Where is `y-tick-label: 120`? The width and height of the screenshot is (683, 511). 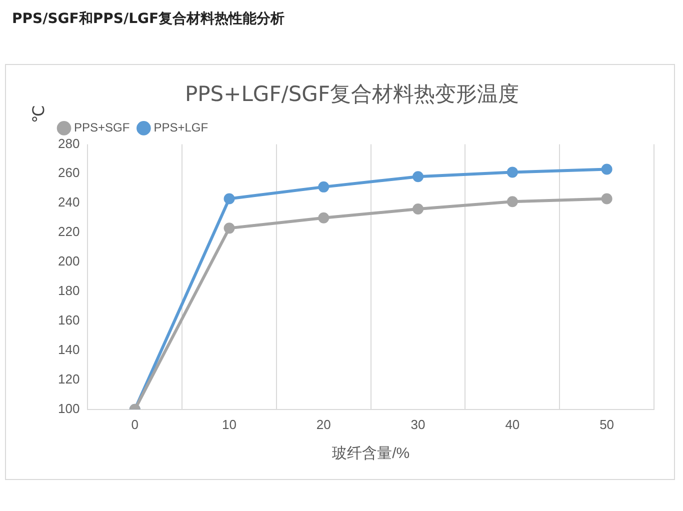 y-tick-label: 120 is located at coordinates (69, 379).